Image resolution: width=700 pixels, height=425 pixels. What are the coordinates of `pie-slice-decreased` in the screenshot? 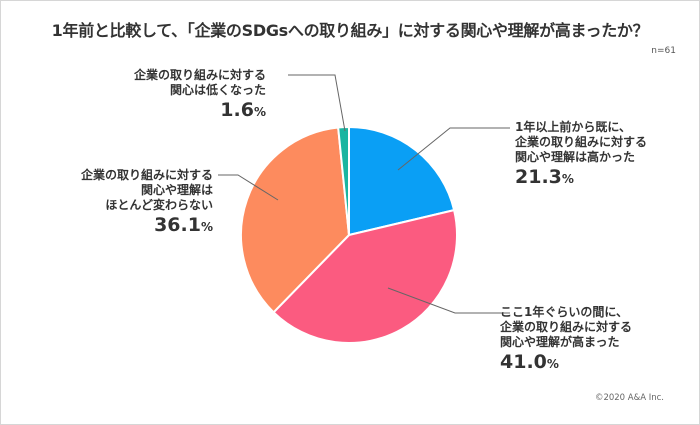 It's located at (343, 180).